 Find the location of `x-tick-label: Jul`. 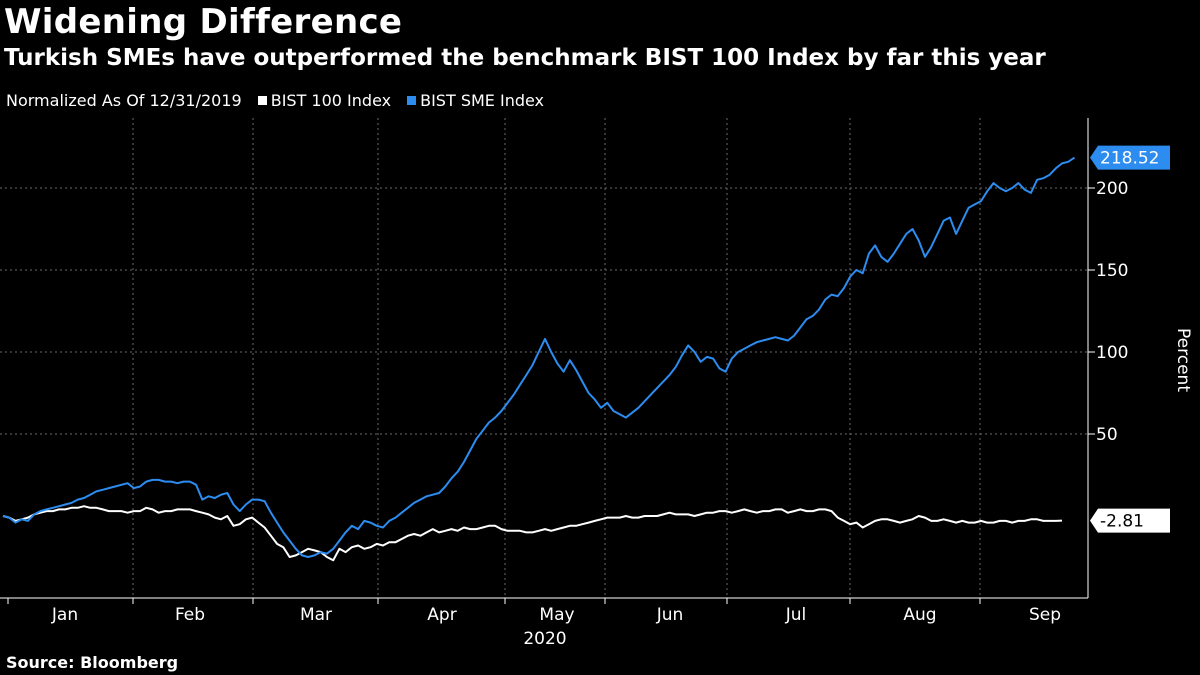

x-tick-label: Jul is located at coordinates (796, 615).